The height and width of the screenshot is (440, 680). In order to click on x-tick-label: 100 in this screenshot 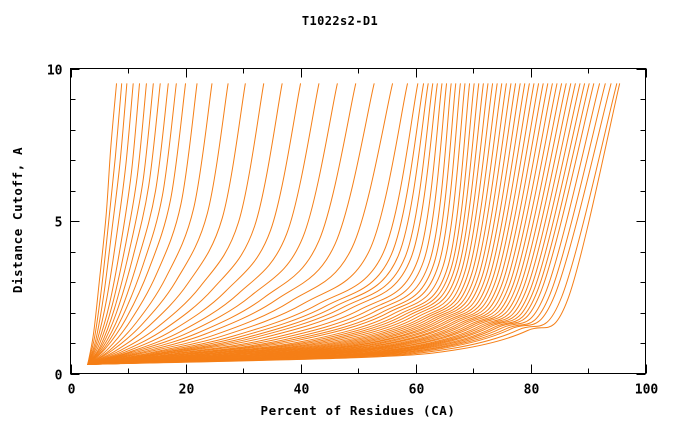, I will do `click(647, 390)`.